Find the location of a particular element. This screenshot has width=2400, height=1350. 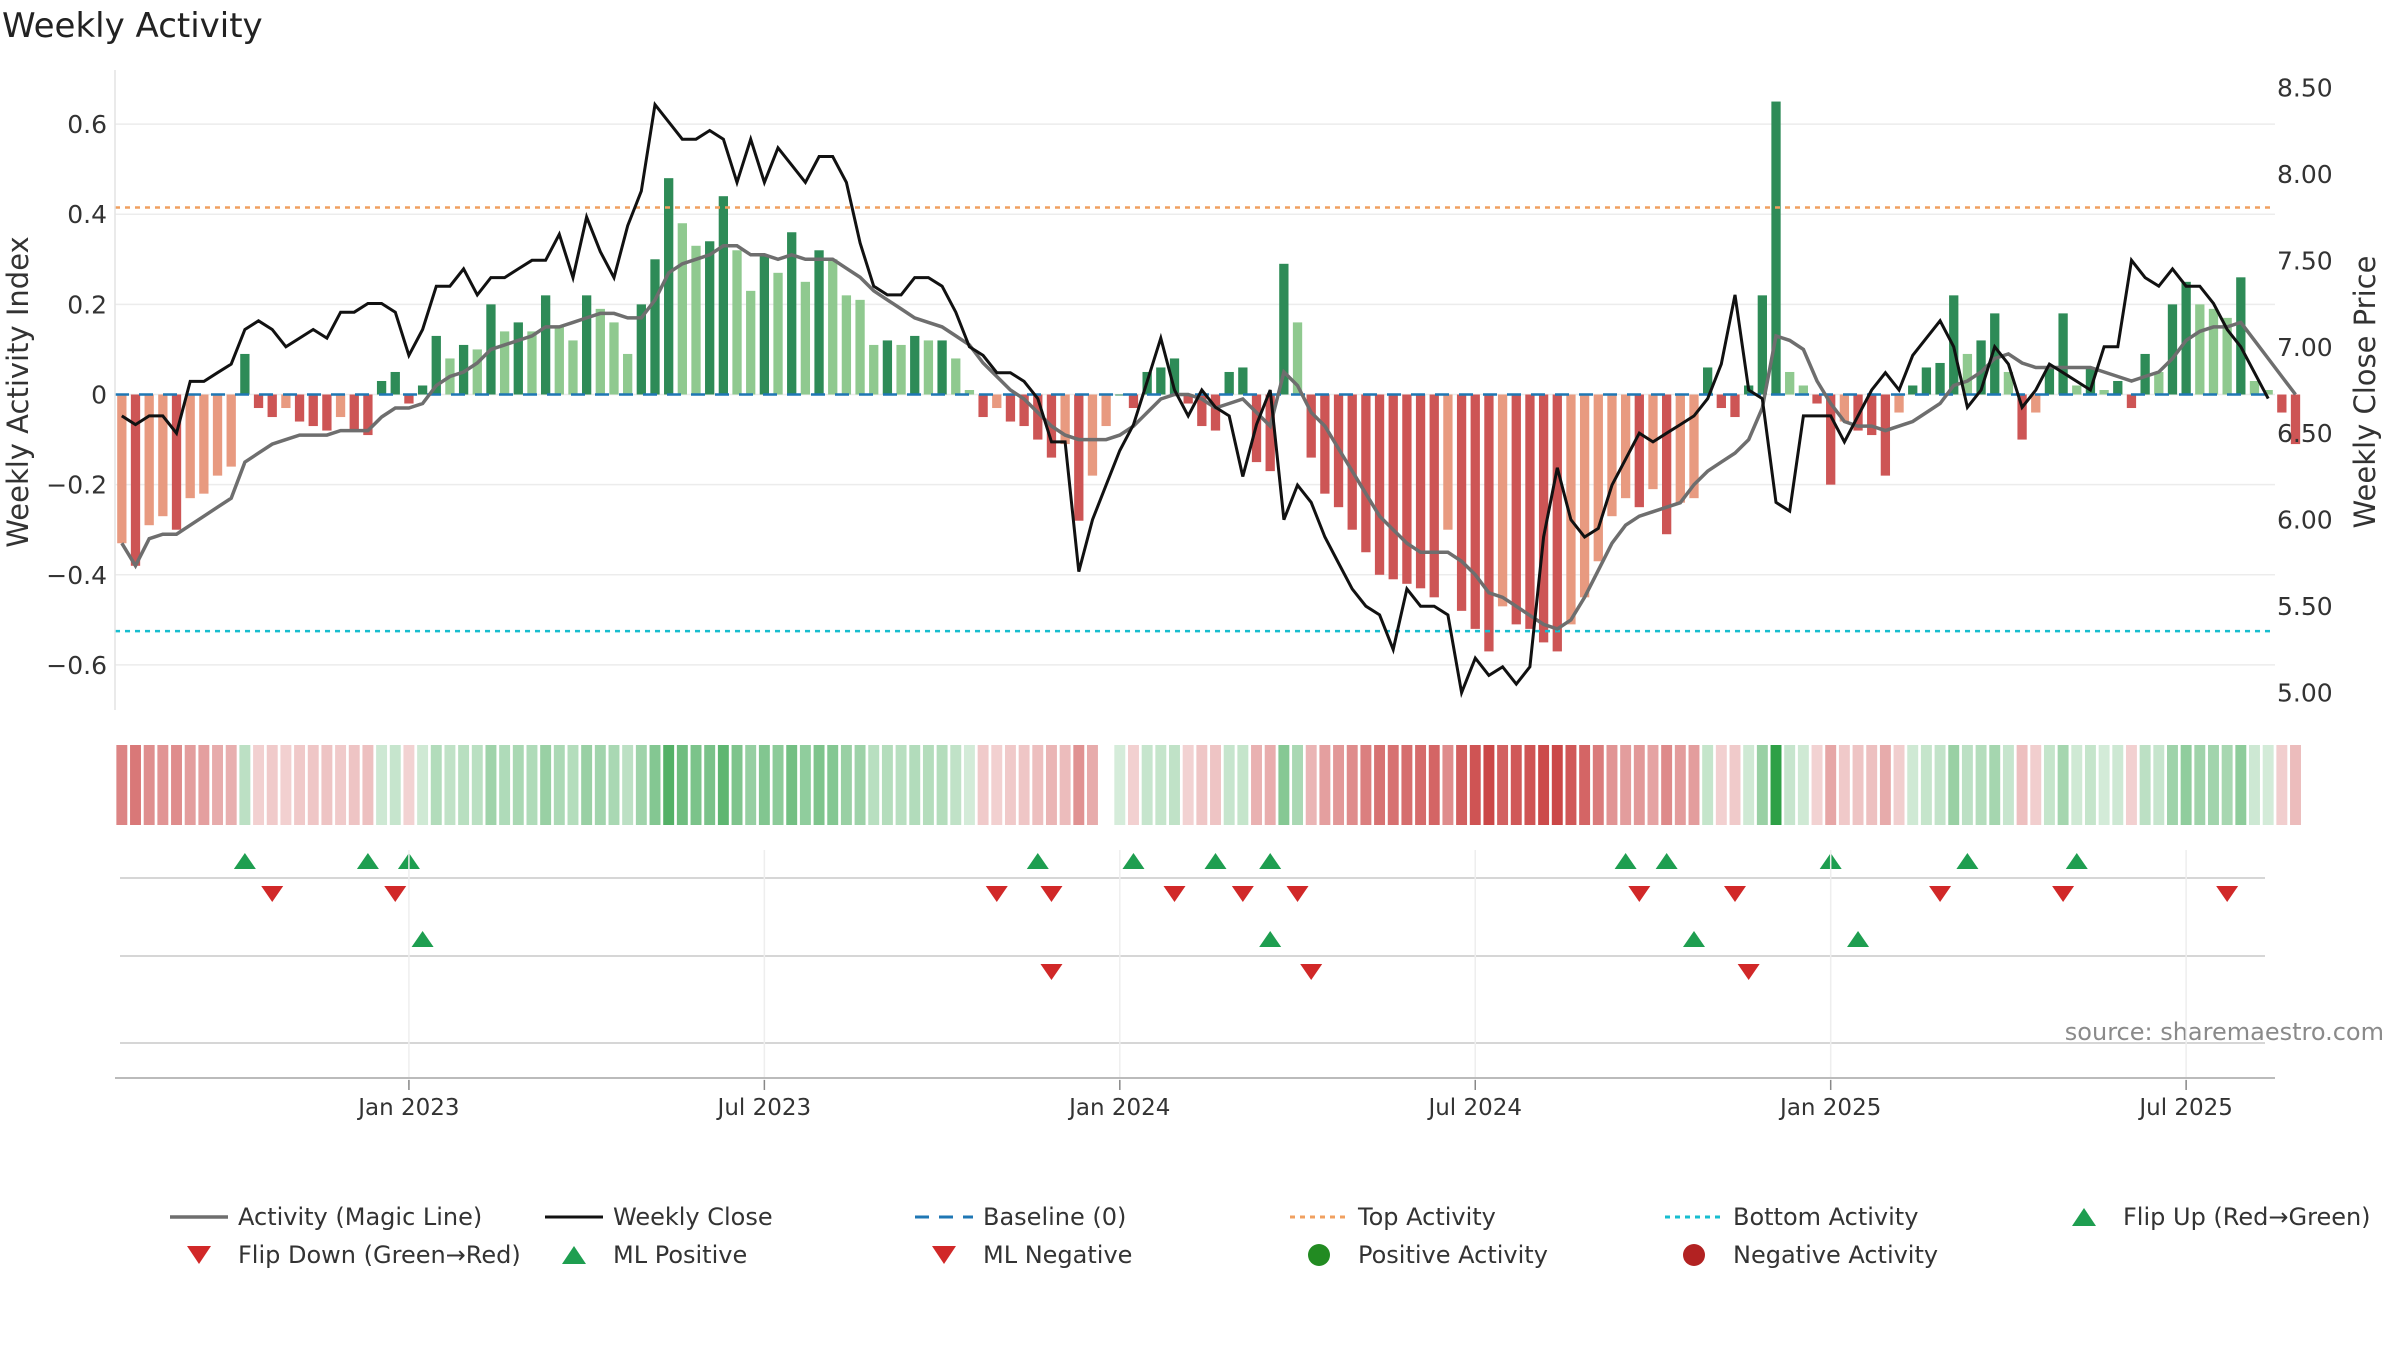

ml-positive-marker is located at coordinates (1693, 939).